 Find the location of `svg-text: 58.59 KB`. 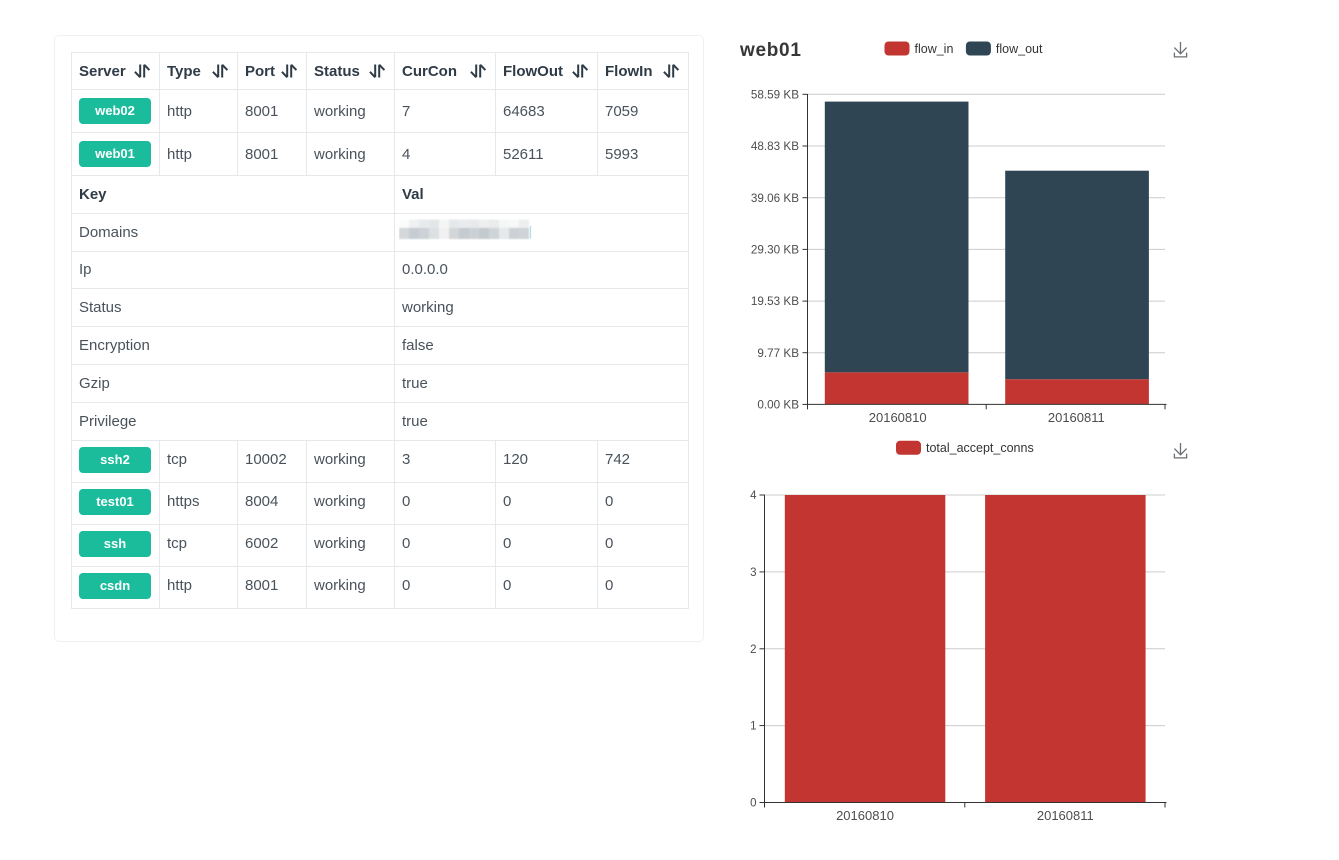

svg-text: 58.59 KB is located at coordinates (775, 94).